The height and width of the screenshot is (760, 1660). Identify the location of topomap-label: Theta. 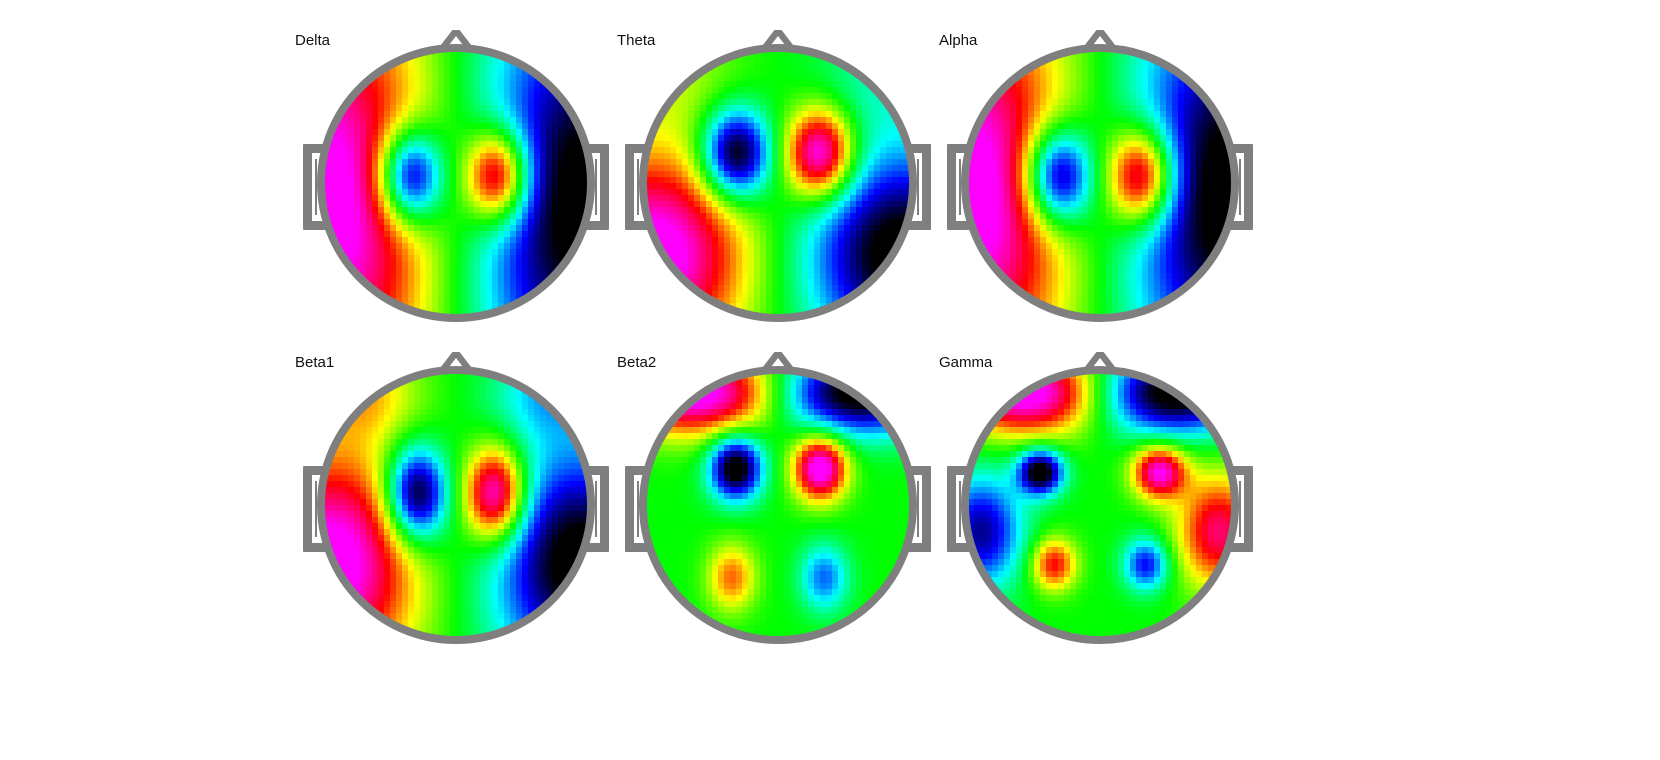
(636, 40).